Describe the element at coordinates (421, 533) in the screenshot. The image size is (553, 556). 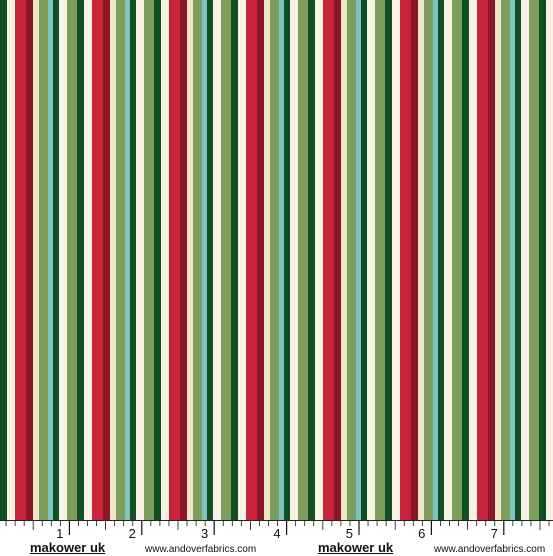
I see `ruler-number: 6` at that location.